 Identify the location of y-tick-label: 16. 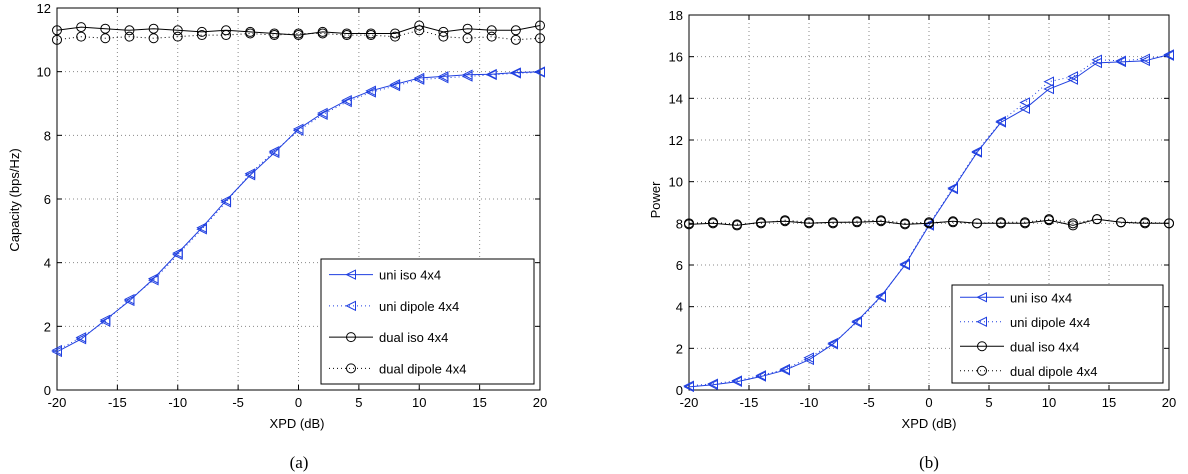
(676, 57).